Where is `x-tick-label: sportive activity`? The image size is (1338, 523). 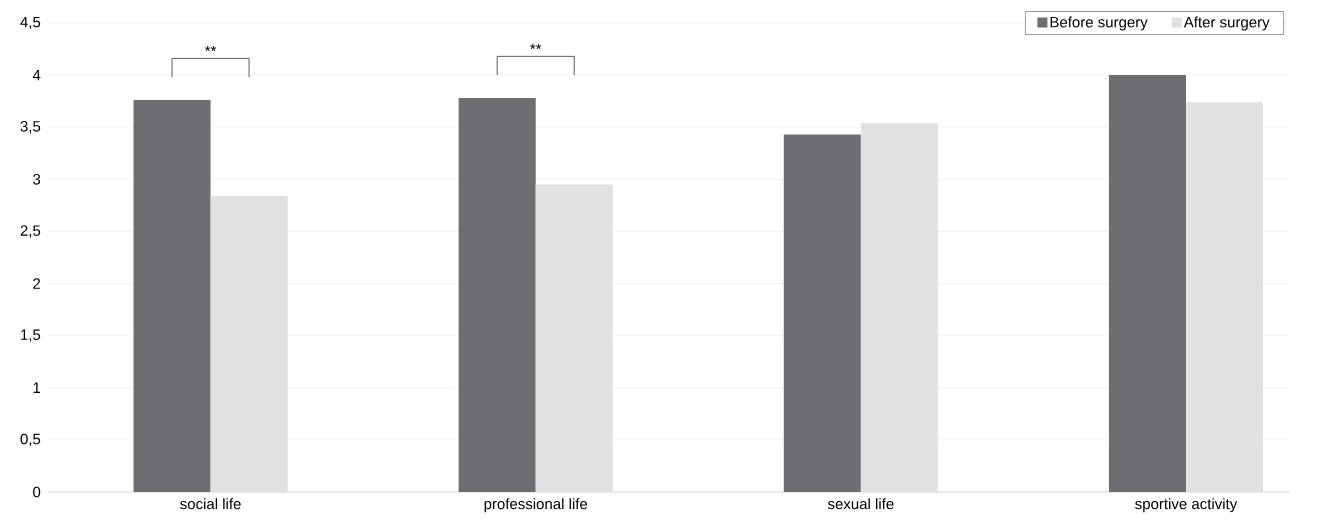
x-tick-label: sportive activity is located at coordinates (1186, 505).